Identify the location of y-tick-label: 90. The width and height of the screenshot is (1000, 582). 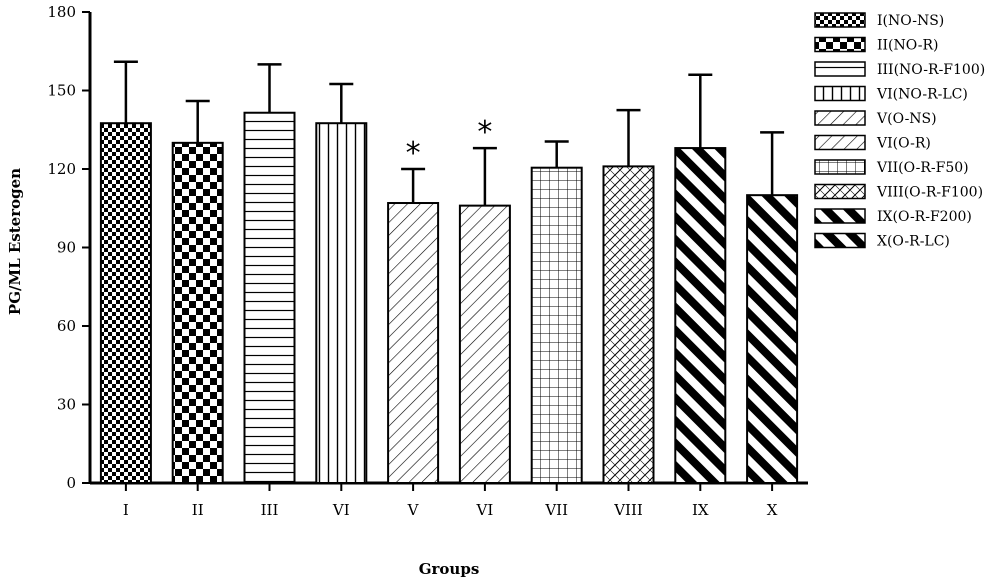
(66, 248).